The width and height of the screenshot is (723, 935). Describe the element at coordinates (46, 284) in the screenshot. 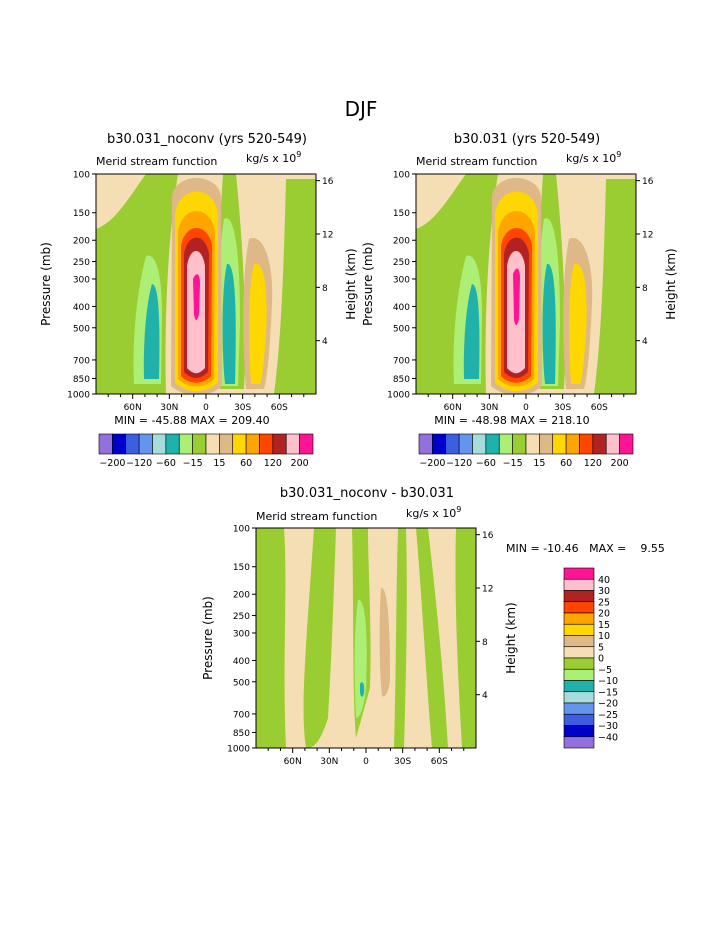

I see `panel-a-ylabel: Pressure (mb)` at that location.